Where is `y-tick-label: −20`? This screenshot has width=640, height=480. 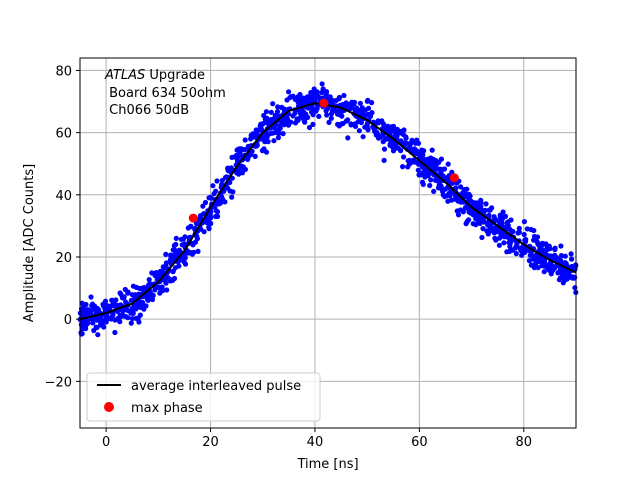 y-tick-label: −20 is located at coordinates (58, 382).